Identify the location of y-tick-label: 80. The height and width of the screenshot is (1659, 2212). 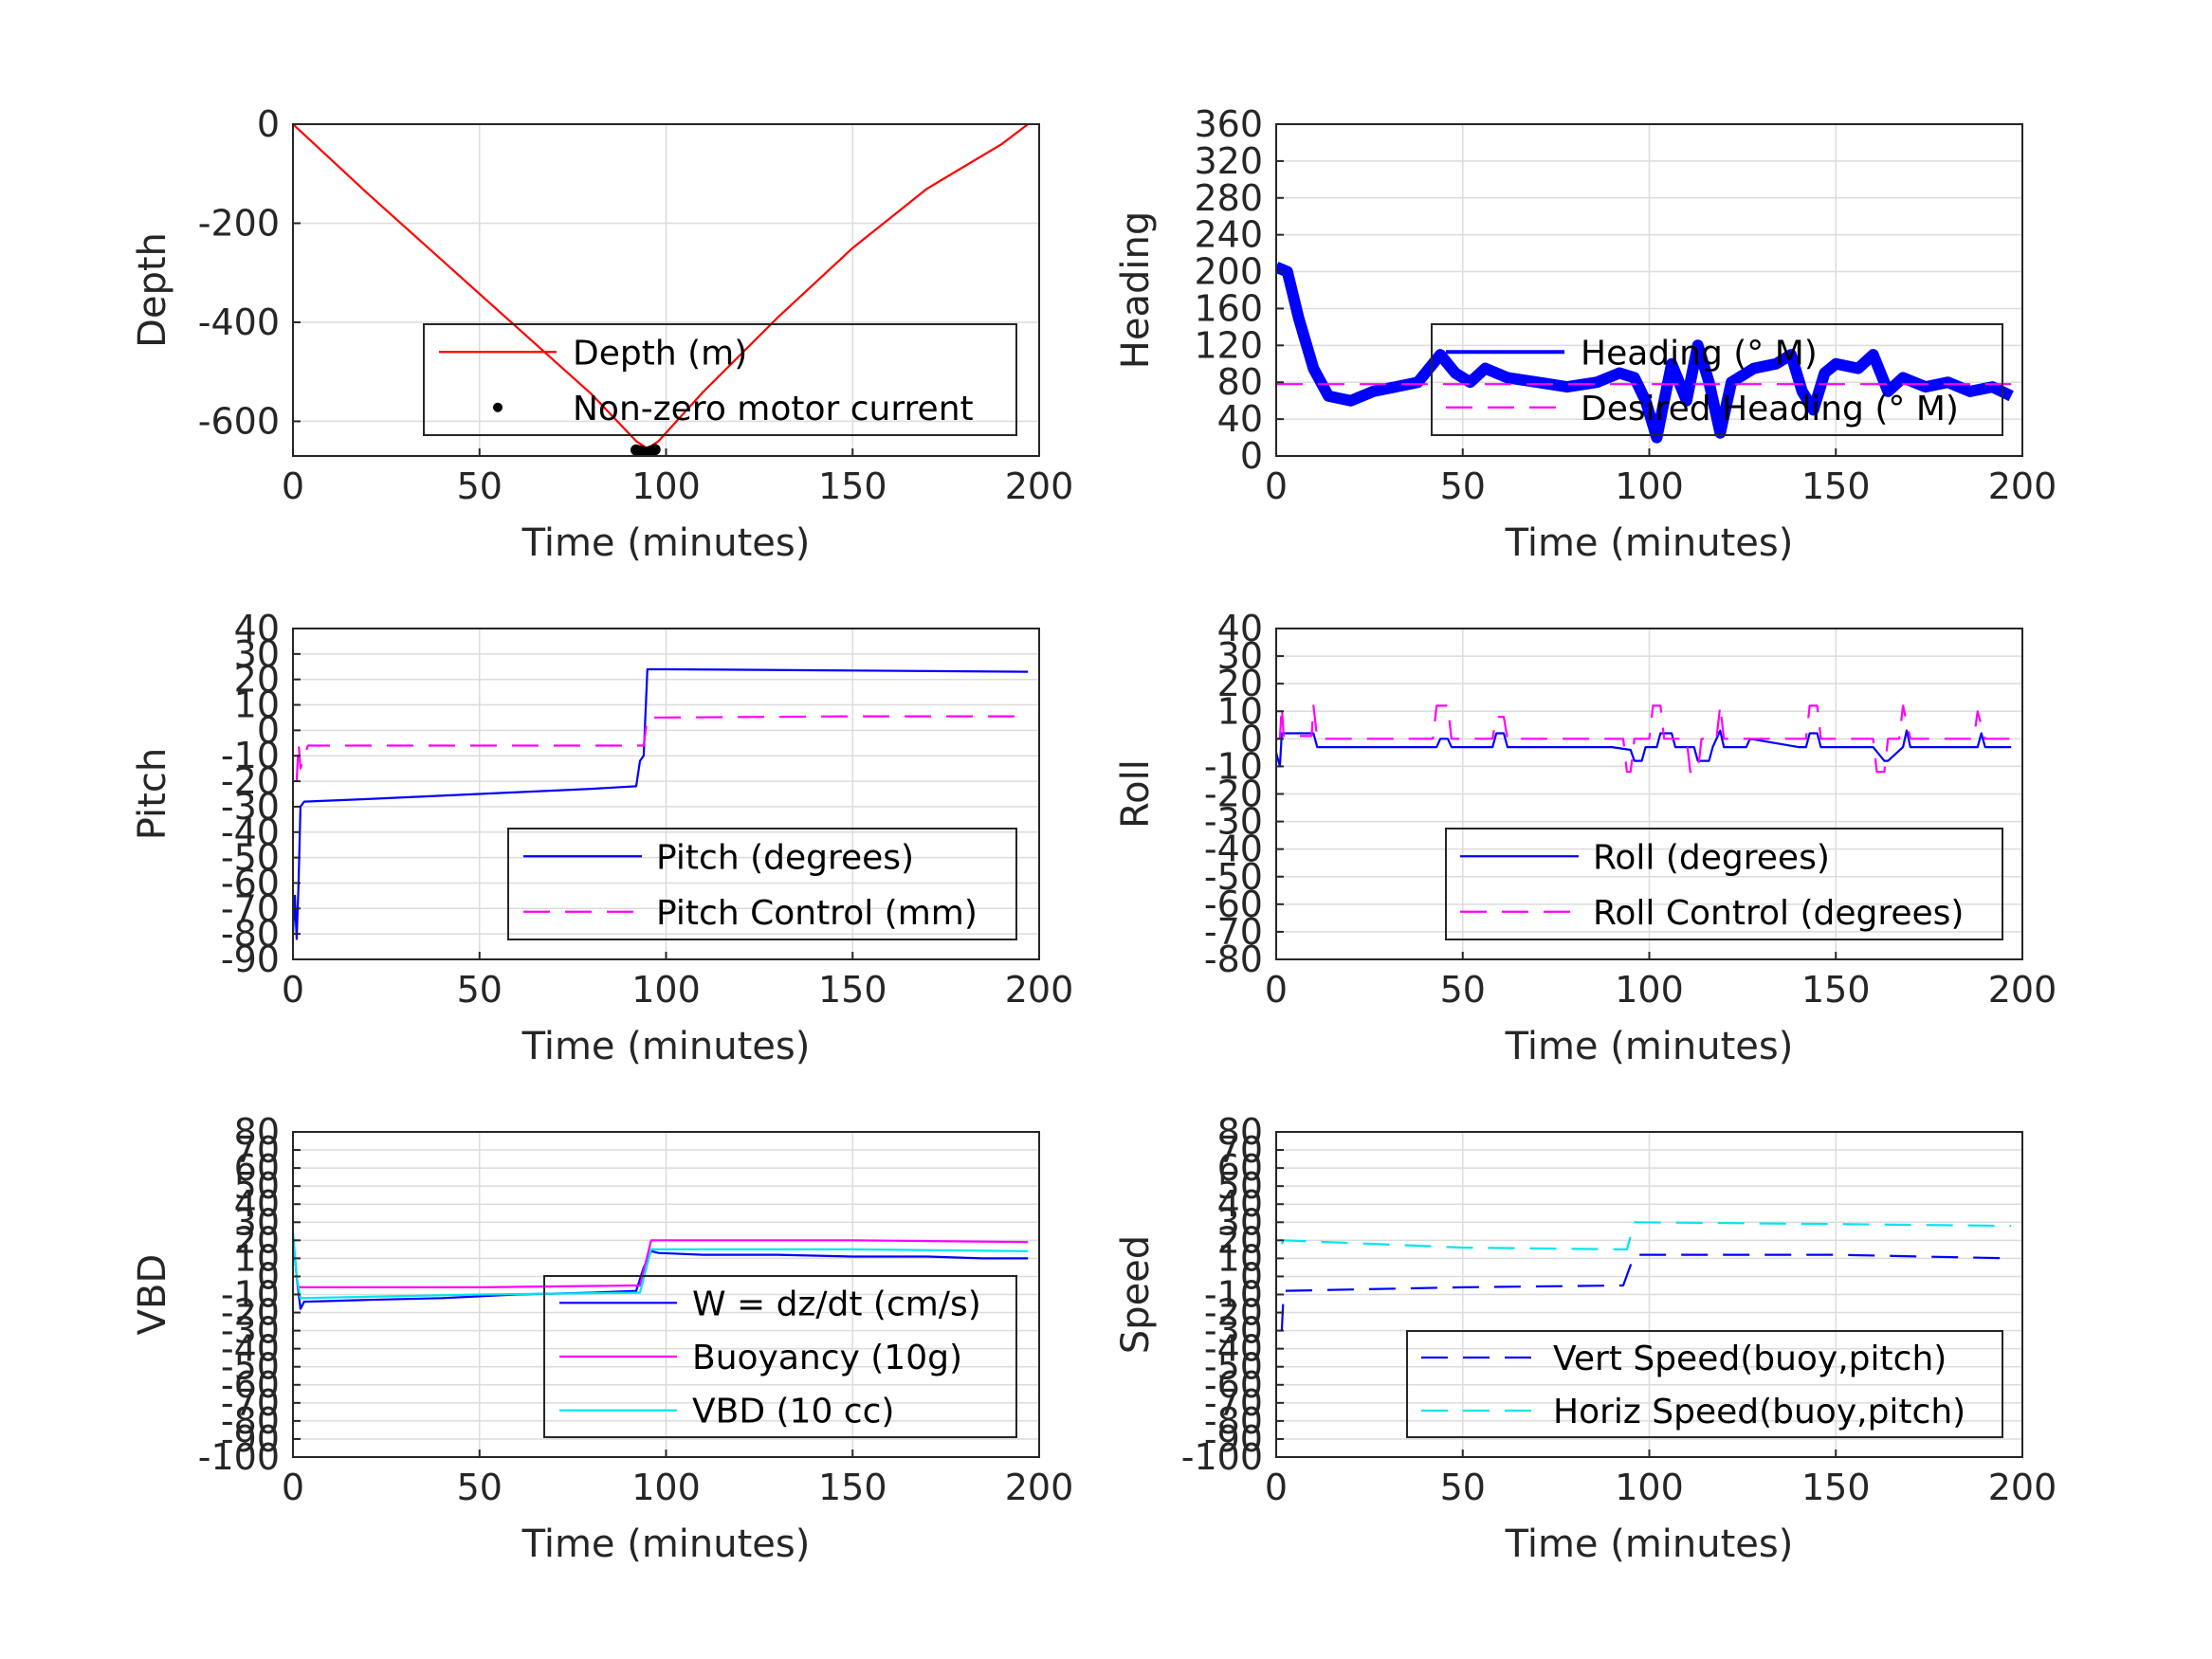
(1240, 1132).